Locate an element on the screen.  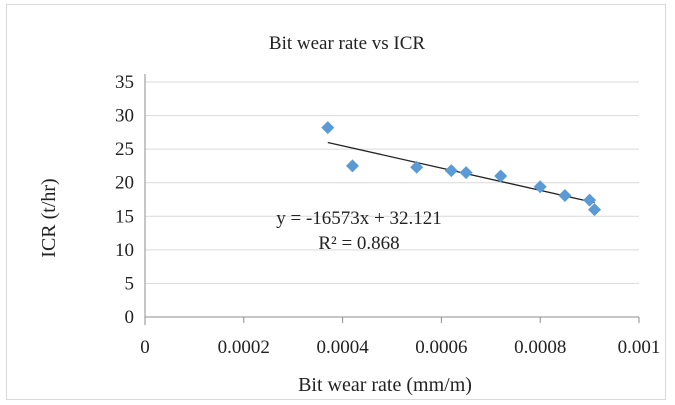
chart-title: Bit wear rate vs ICR is located at coordinates (347, 43).